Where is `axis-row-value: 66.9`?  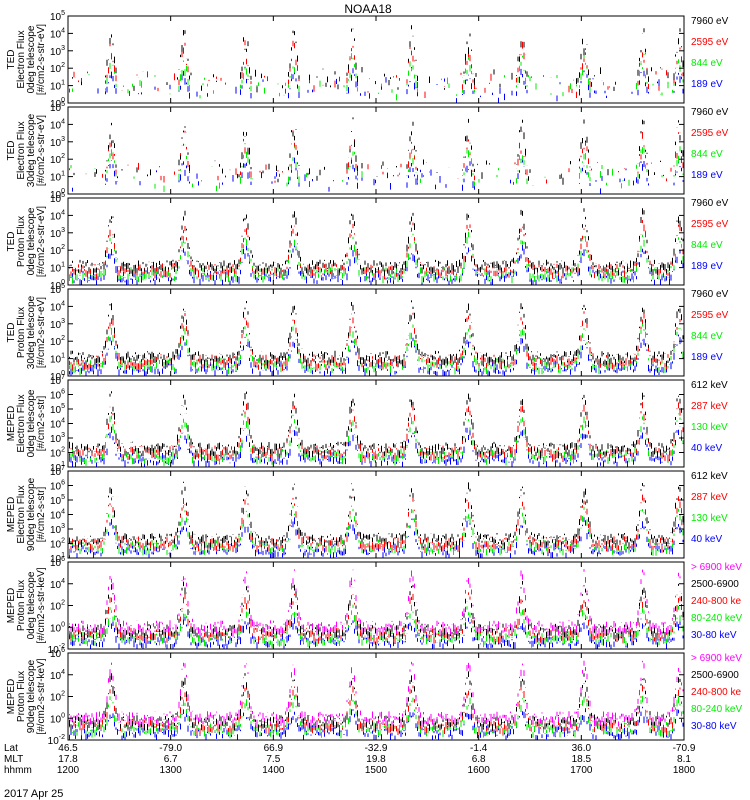 axis-row-value: 66.9 is located at coordinates (274, 748).